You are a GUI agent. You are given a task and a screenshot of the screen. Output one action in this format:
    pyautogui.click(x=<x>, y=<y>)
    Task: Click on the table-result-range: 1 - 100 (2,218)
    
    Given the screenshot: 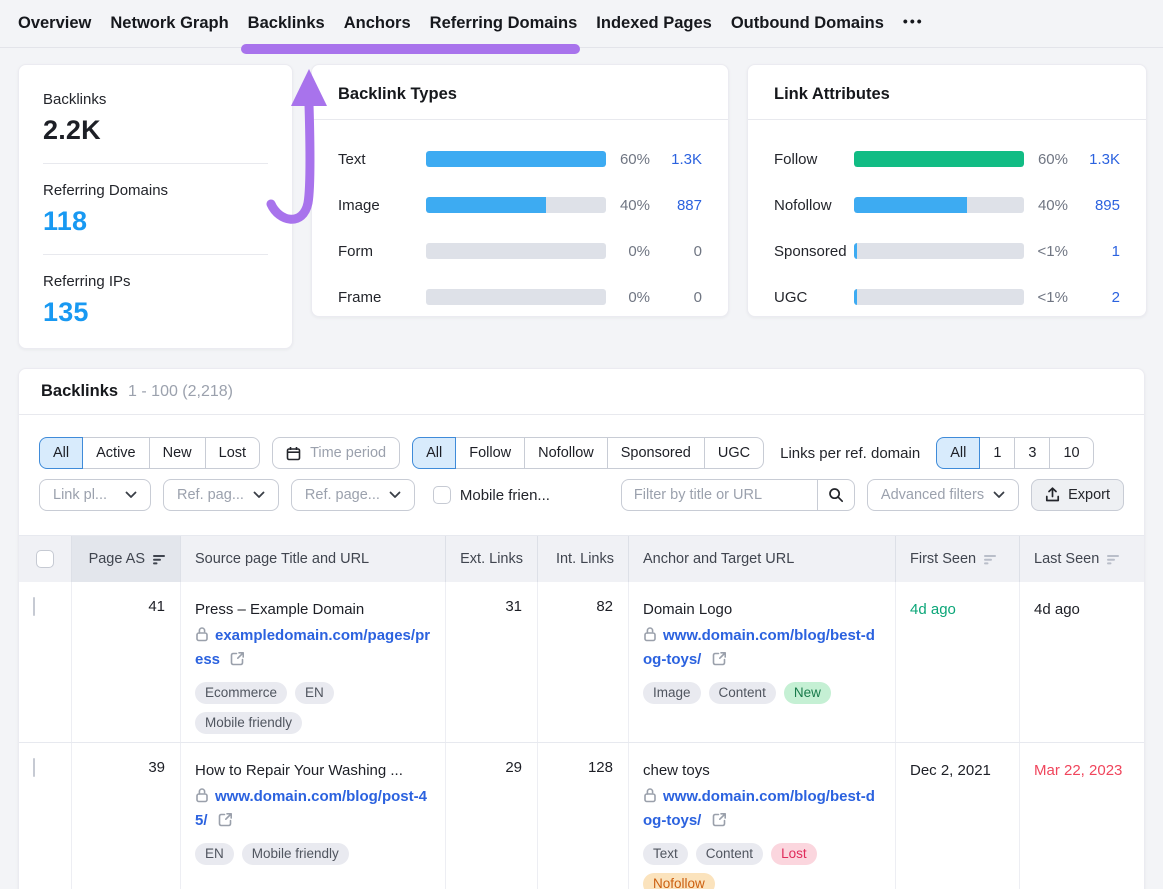 What is the action you would take?
    pyautogui.click(x=180, y=391)
    